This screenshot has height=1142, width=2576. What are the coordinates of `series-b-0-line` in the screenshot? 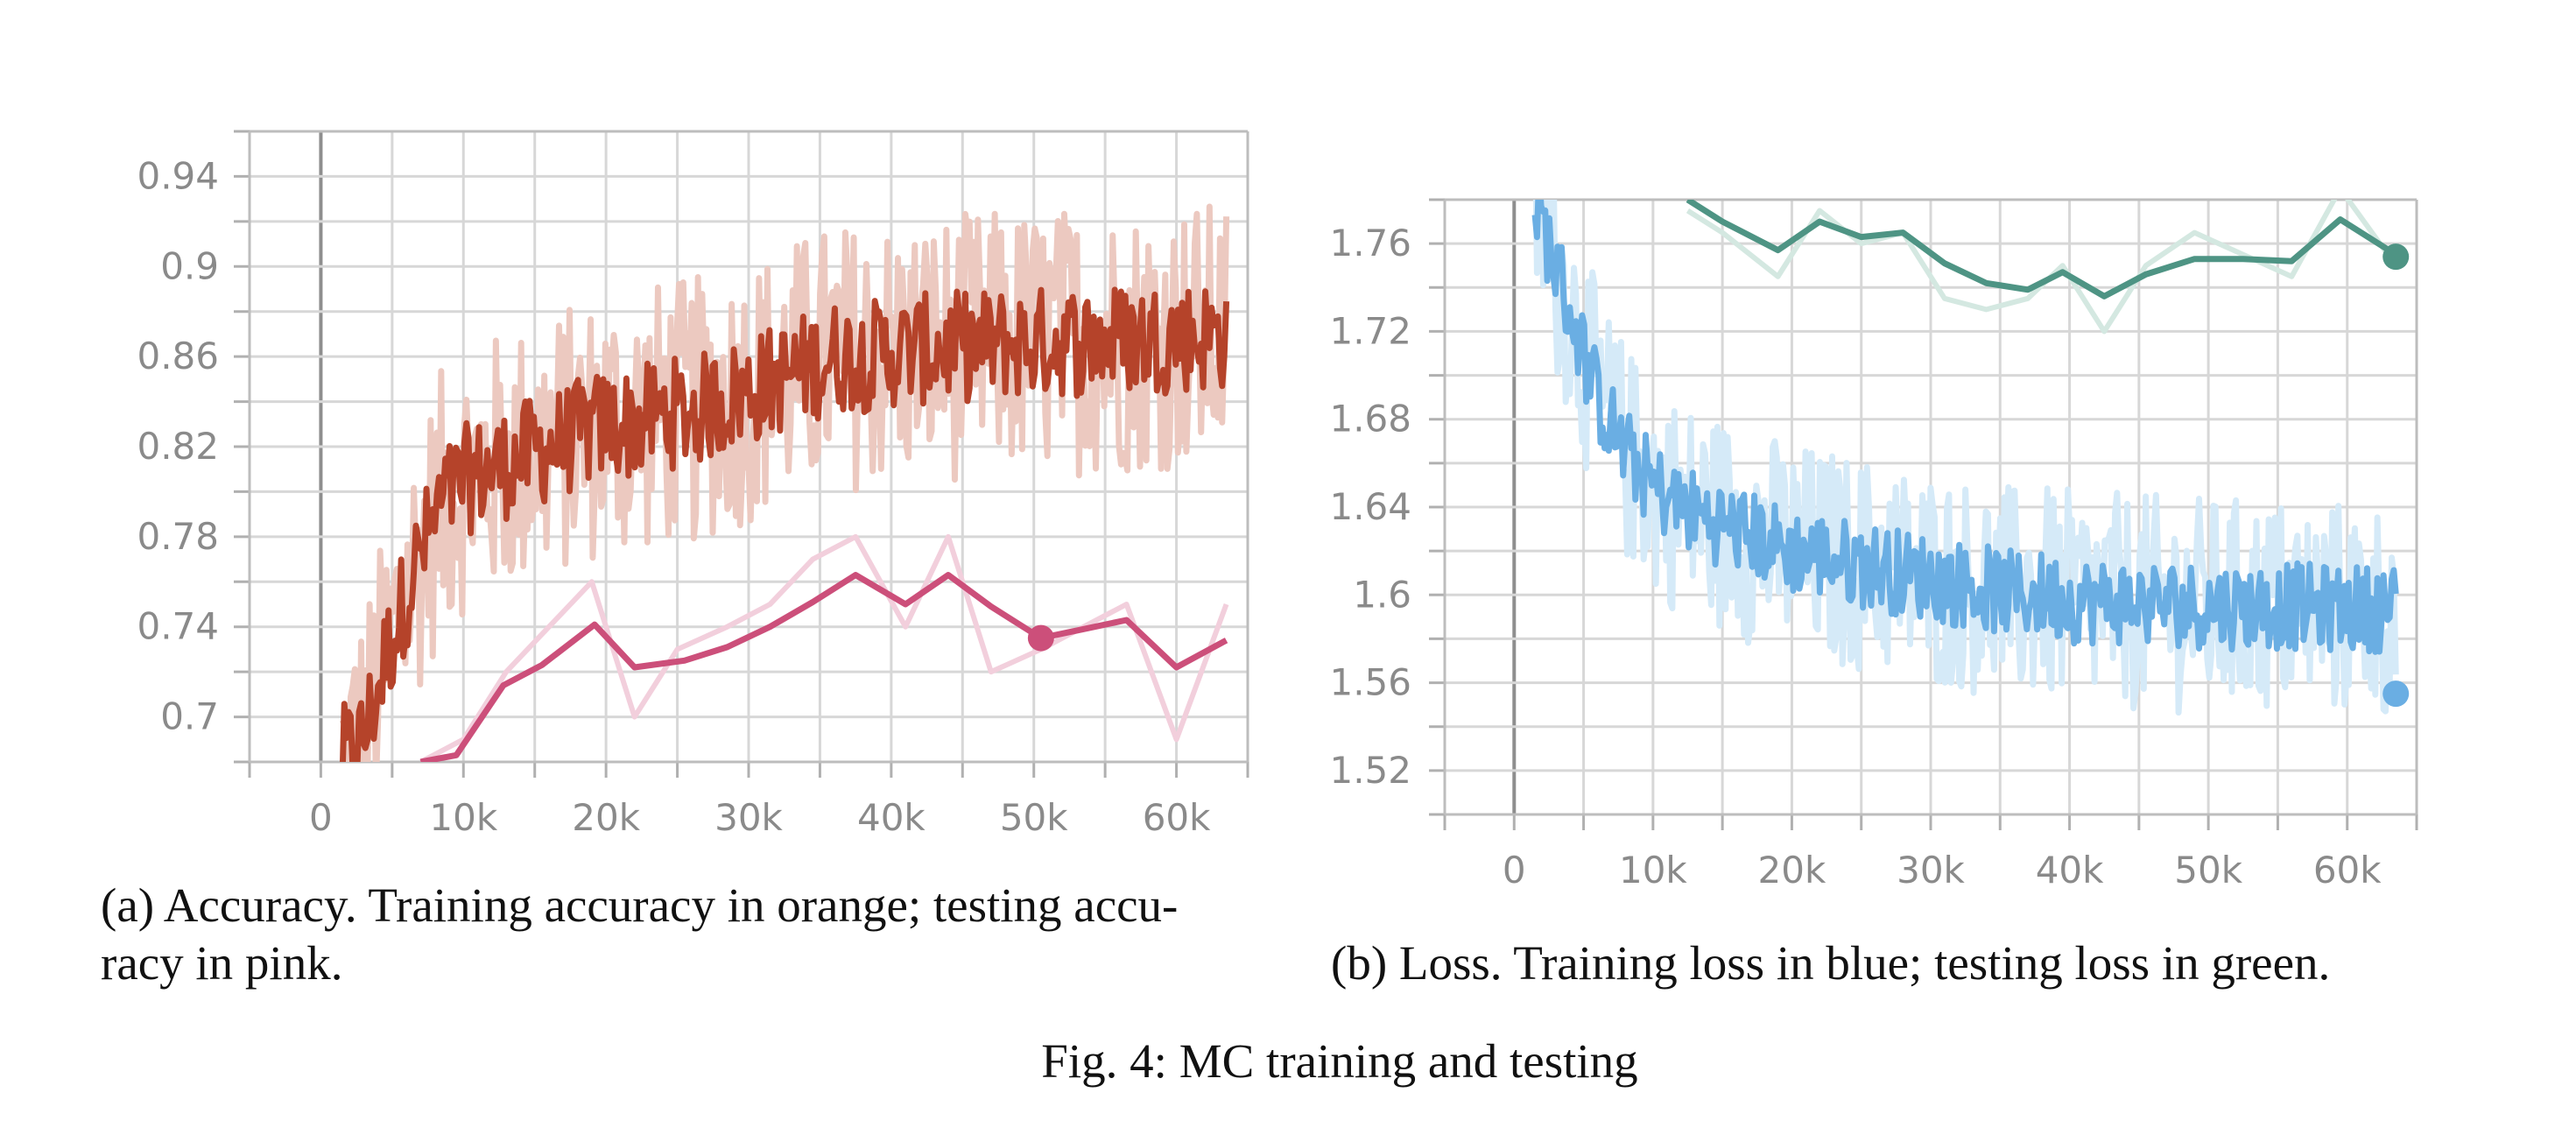 It's located at (1965, 428).